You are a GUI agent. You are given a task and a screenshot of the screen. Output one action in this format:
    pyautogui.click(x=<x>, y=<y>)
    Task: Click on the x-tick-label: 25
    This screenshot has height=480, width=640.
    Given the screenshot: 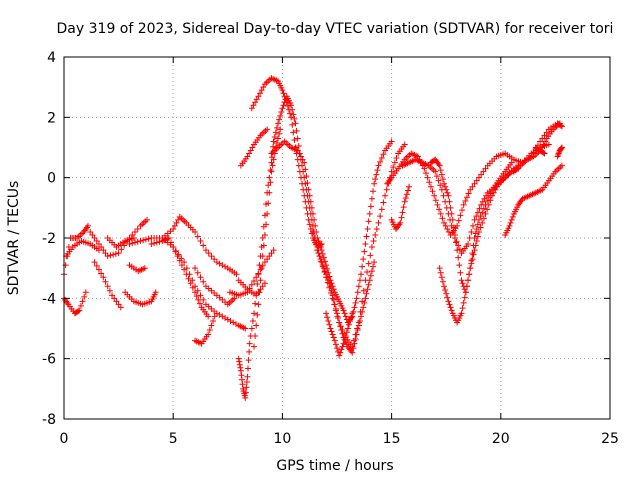 What is the action you would take?
    pyautogui.click(x=610, y=439)
    